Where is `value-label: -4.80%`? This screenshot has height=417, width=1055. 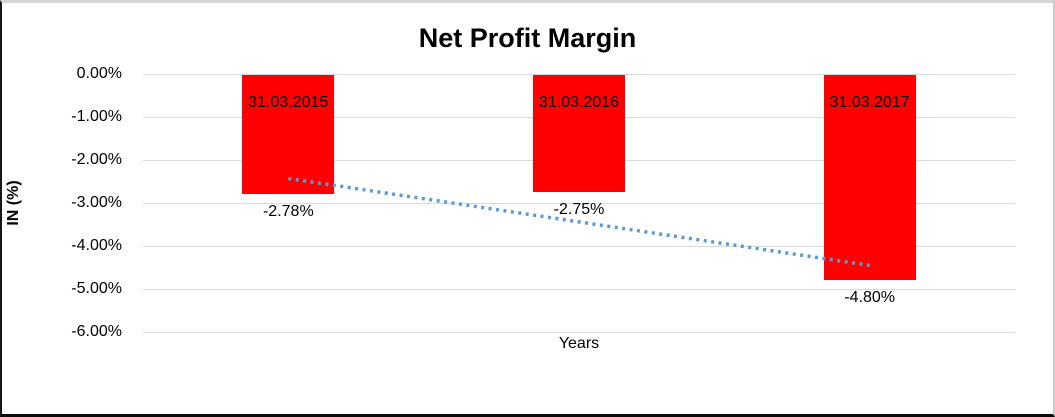
value-label: -4.80% is located at coordinates (869, 298).